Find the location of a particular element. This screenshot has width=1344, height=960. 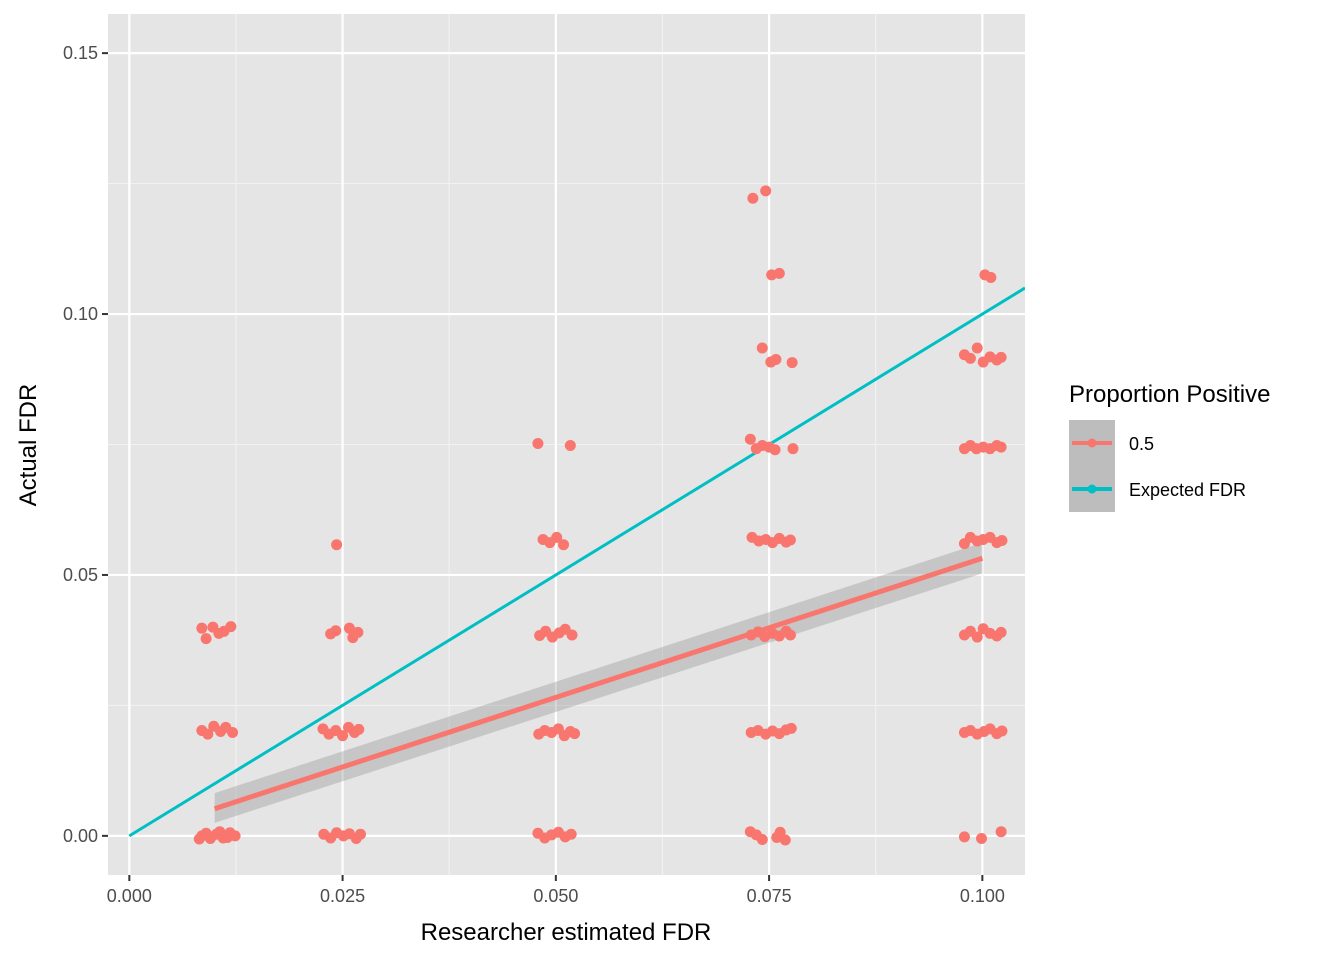

y-tick-label: 0.10 is located at coordinates (80, 314).